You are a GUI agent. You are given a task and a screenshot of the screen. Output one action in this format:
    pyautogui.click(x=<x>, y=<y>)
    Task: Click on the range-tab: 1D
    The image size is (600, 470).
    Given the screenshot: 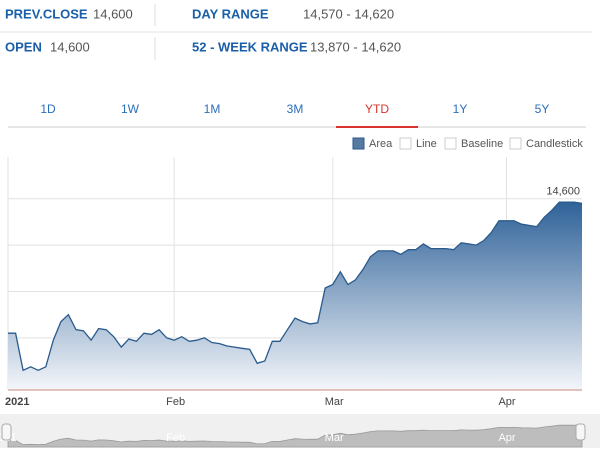 What is the action you would take?
    pyautogui.click(x=48, y=109)
    